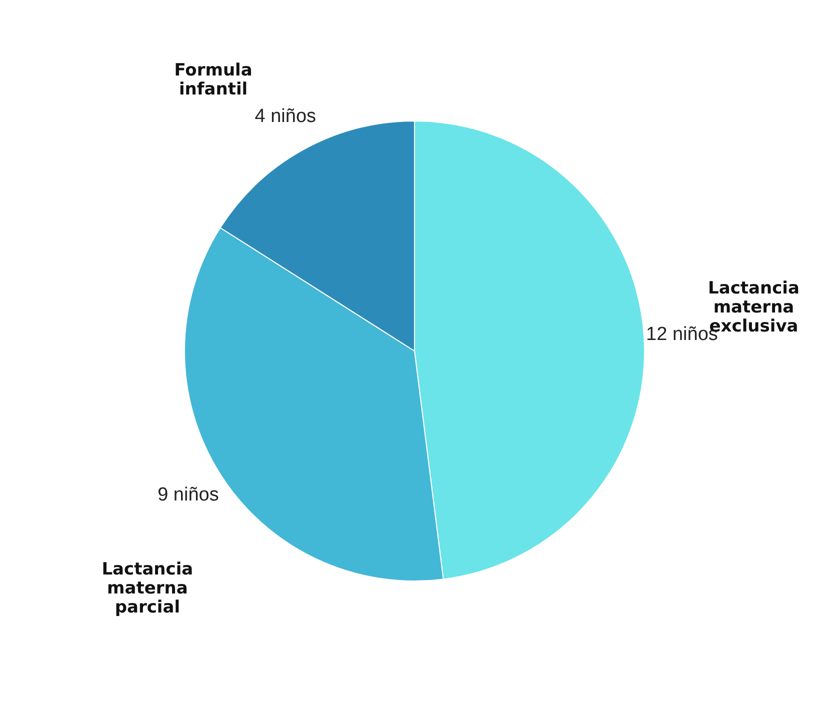  What do you see at coordinates (285, 117) in the screenshot?
I see `data-label: 4 niños` at bounding box center [285, 117].